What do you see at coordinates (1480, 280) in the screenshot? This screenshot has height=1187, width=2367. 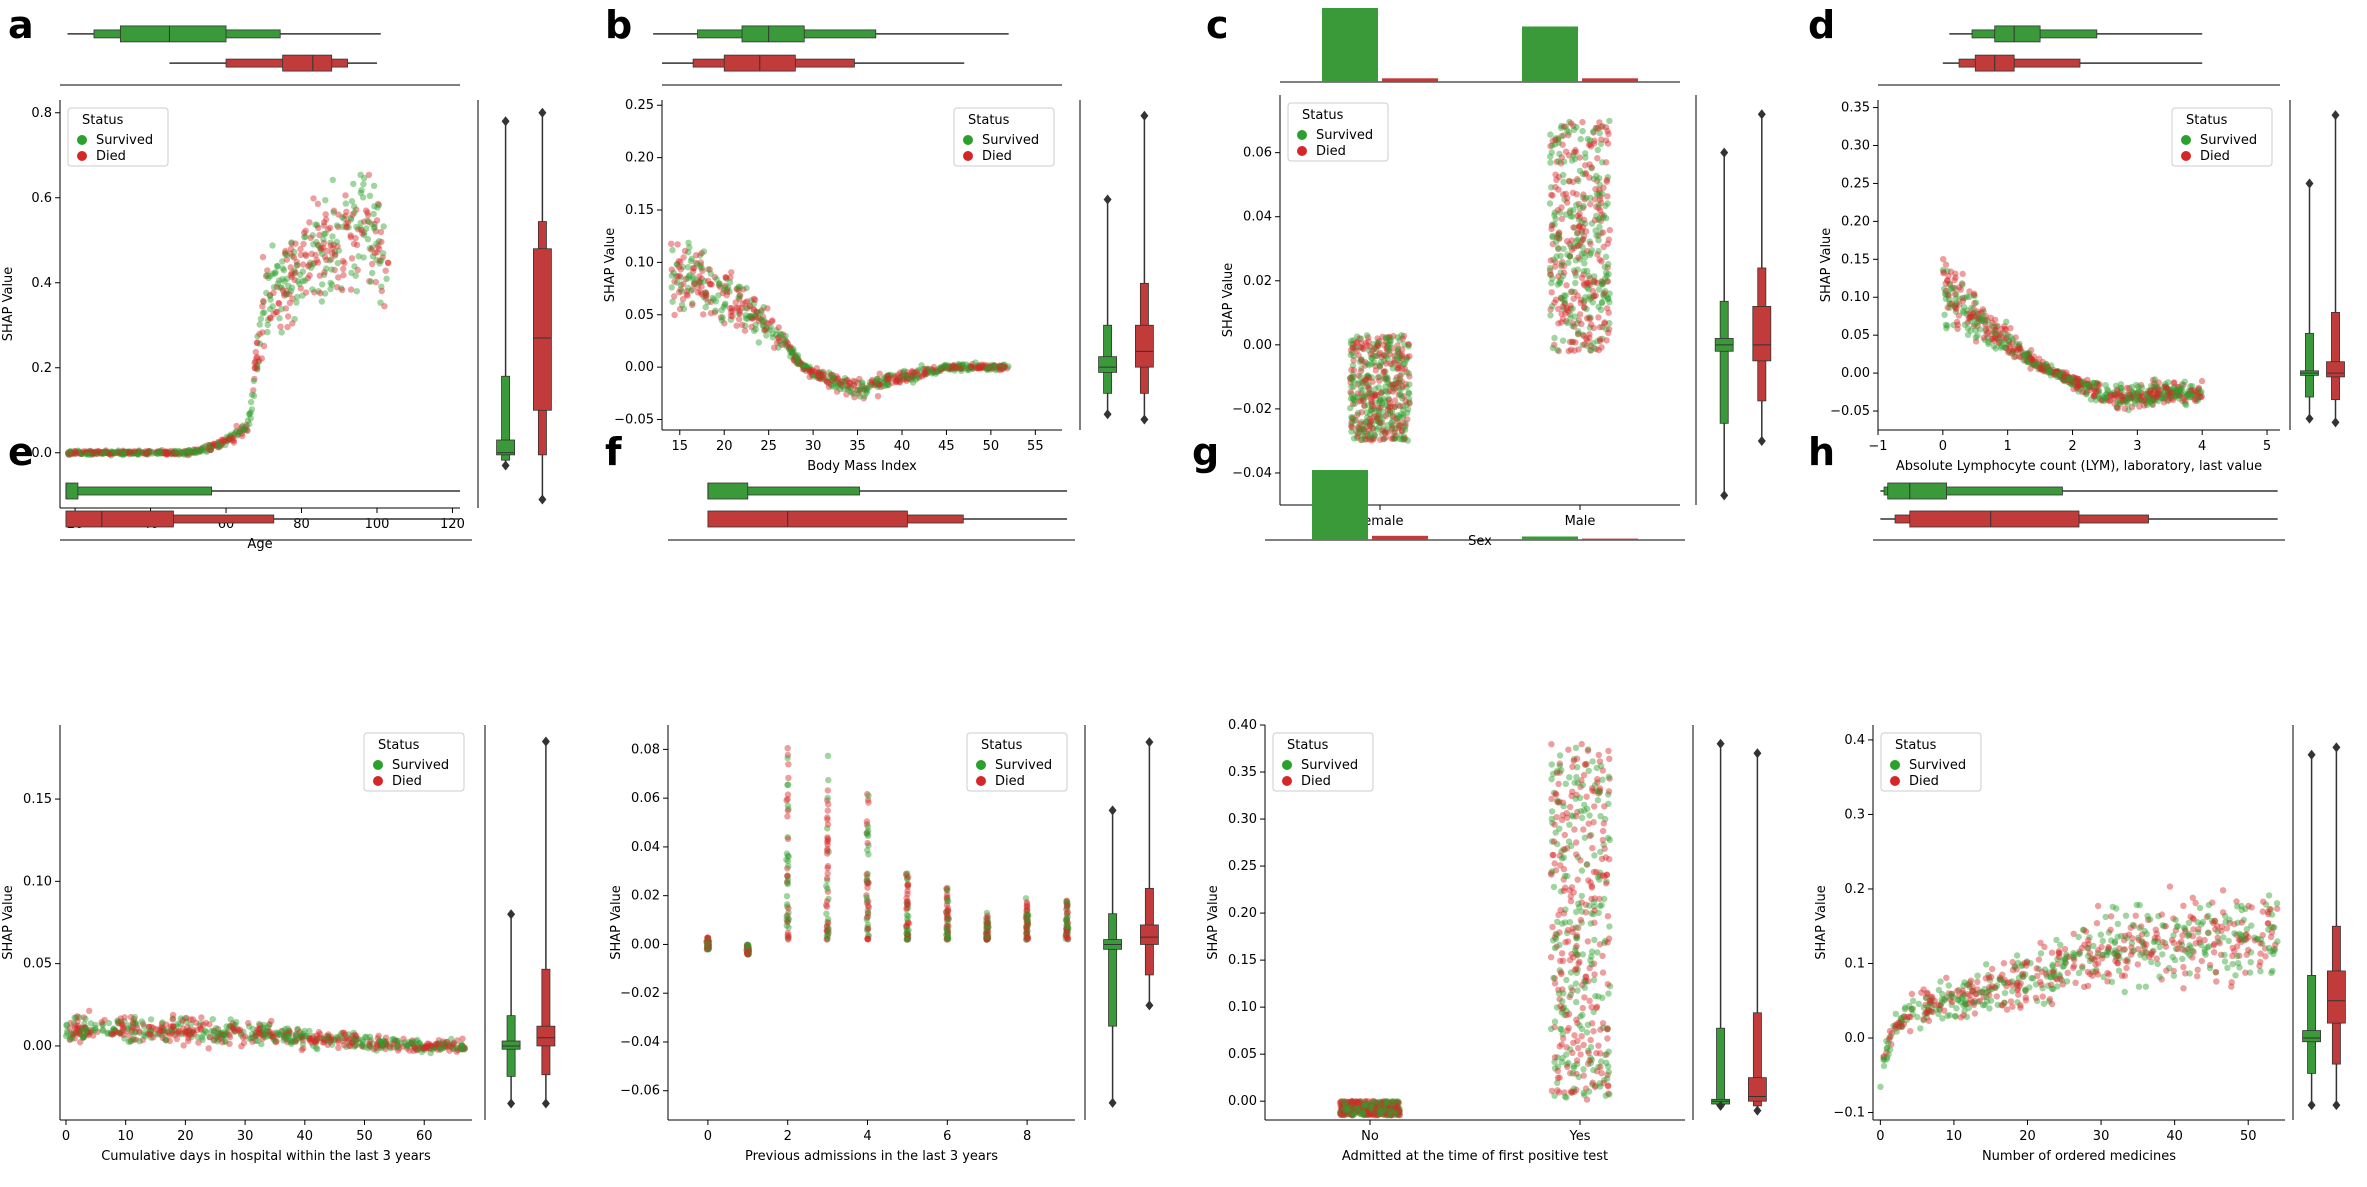 I see `scatter-points` at bounding box center [1480, 280].